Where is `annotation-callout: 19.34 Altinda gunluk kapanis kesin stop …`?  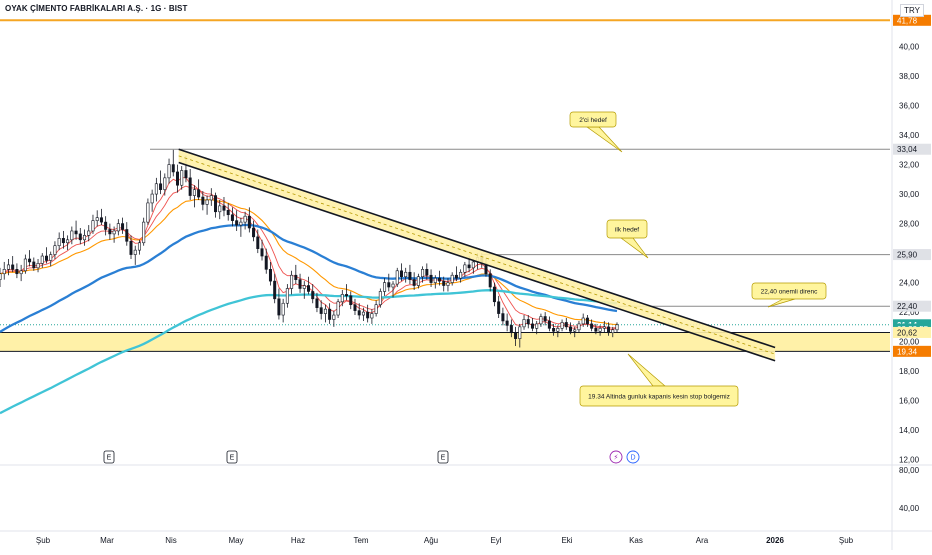
annotation-callout: 19.34 Altinda gunluk kapanis kesin stop … is located at coordinates (659, 380).